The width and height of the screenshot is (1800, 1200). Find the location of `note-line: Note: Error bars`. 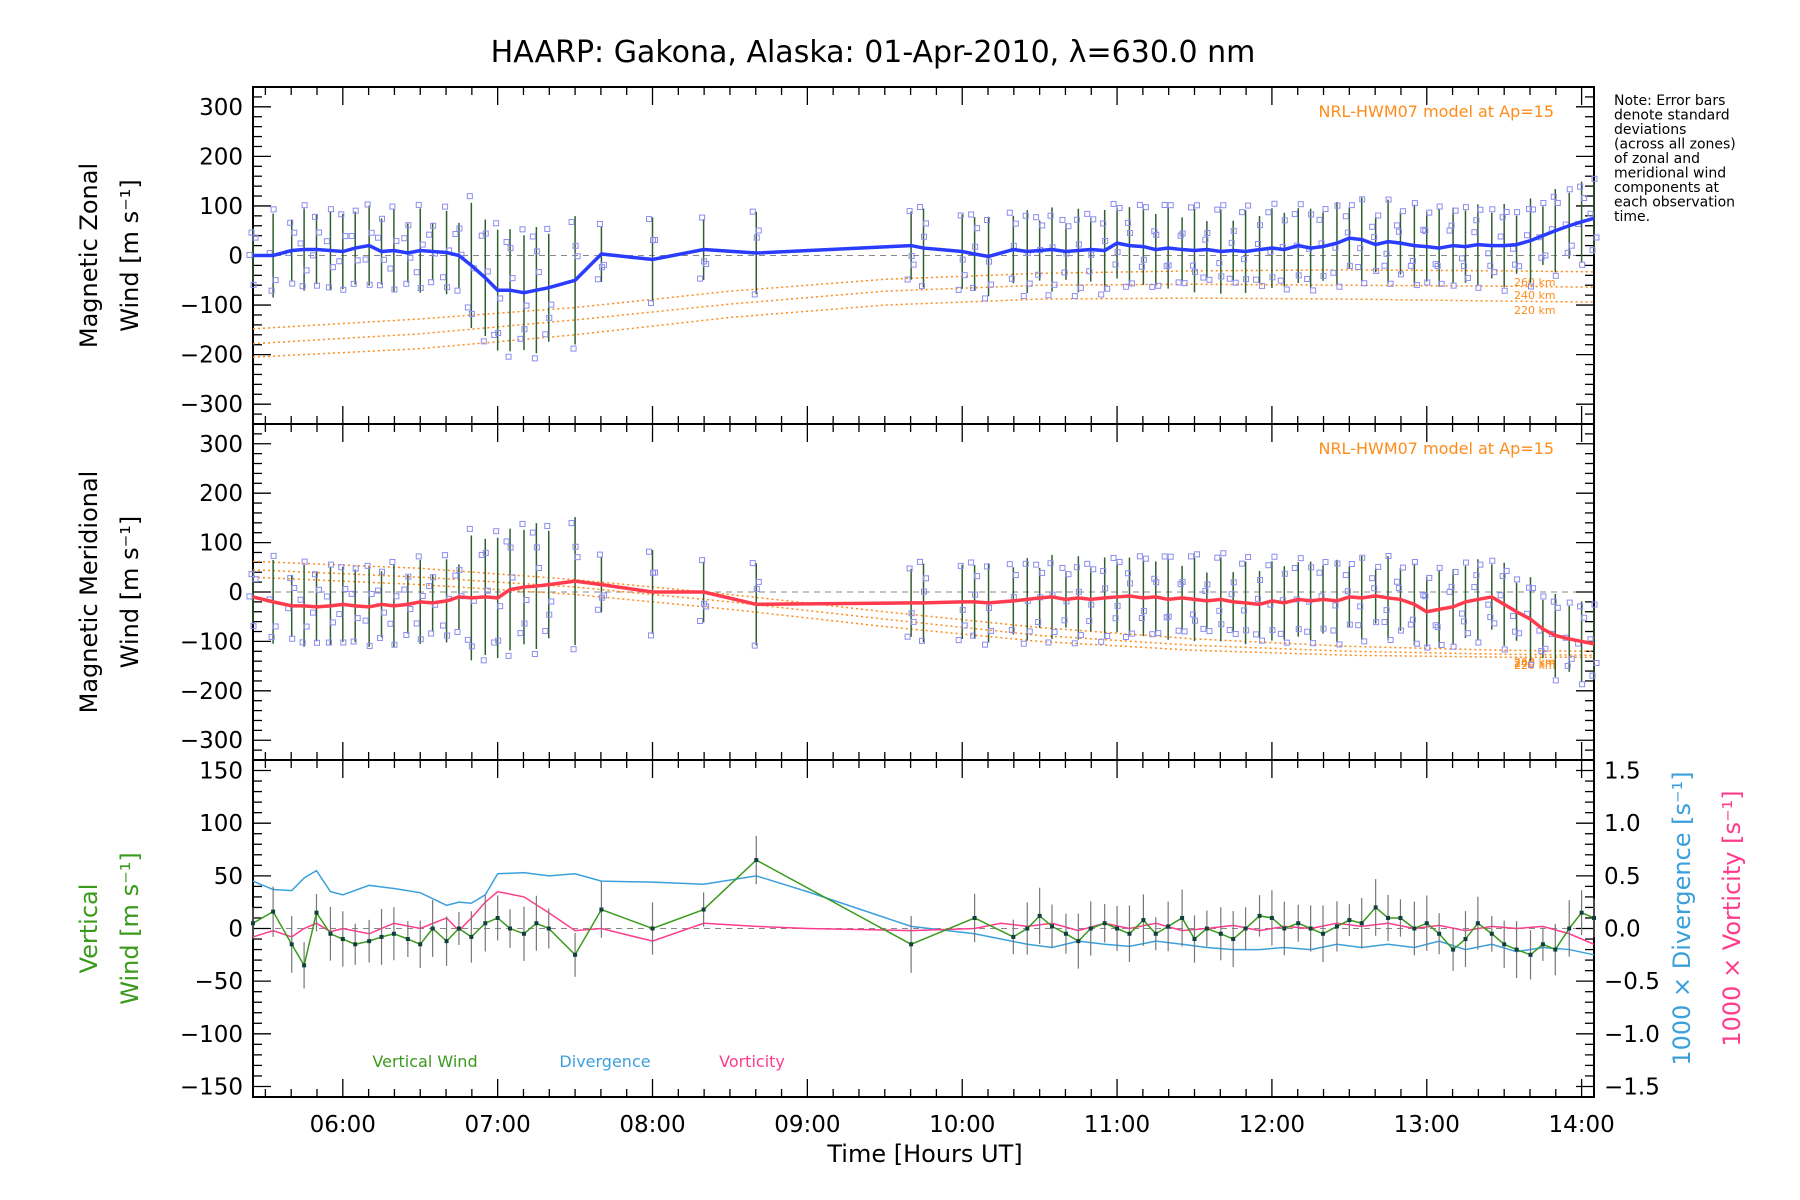

note-line: Note: Error bars is located at coordinates (1669, 101).